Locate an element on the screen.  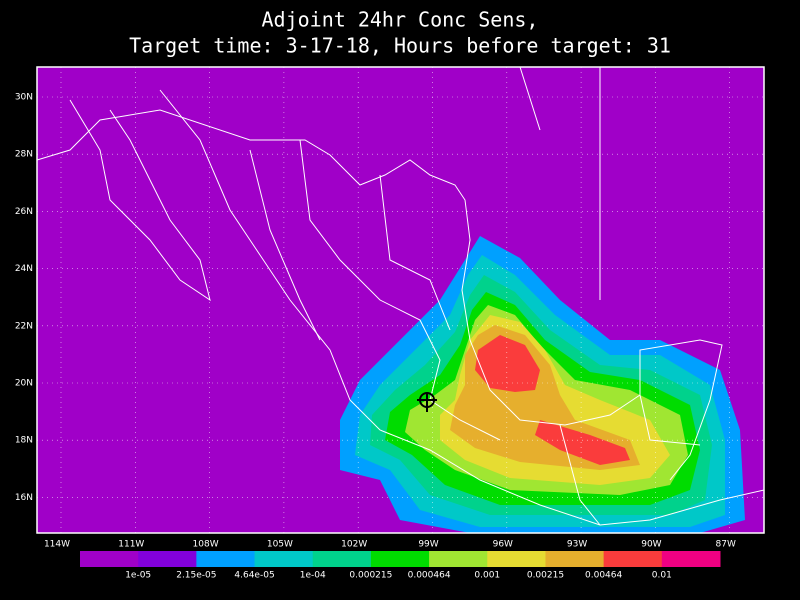
colorbar-label: 0.000464 is located at coordinates (429, 576).